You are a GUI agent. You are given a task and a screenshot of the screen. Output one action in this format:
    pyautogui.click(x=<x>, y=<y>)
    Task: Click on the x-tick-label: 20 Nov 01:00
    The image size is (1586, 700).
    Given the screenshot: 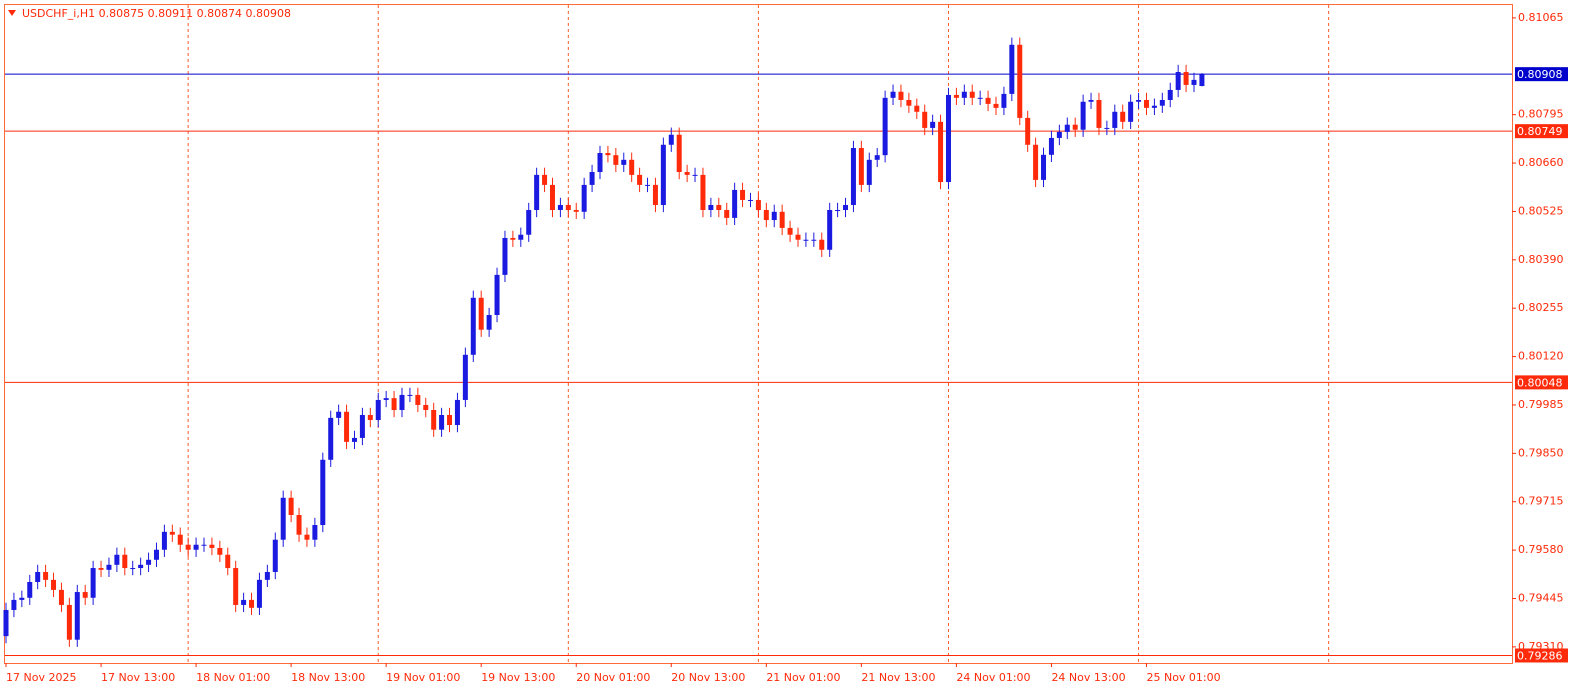 What is the action you would take?
    pyautogui.click(x=613, y=677)
    